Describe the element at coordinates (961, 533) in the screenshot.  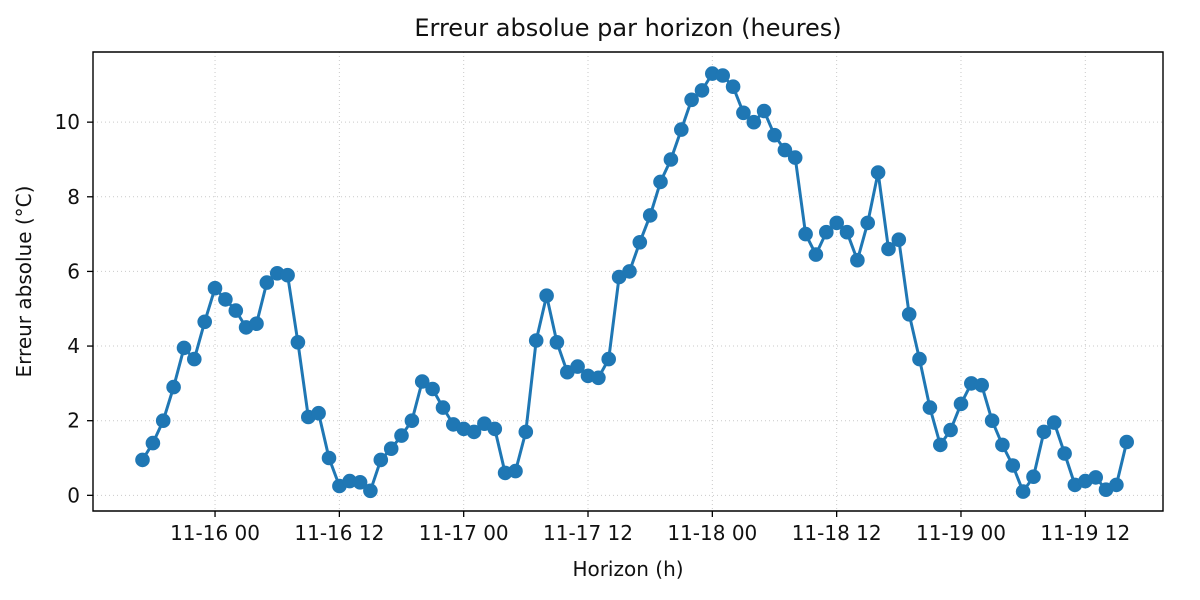
I see `x-tick-label: 11-19 00` at that location.